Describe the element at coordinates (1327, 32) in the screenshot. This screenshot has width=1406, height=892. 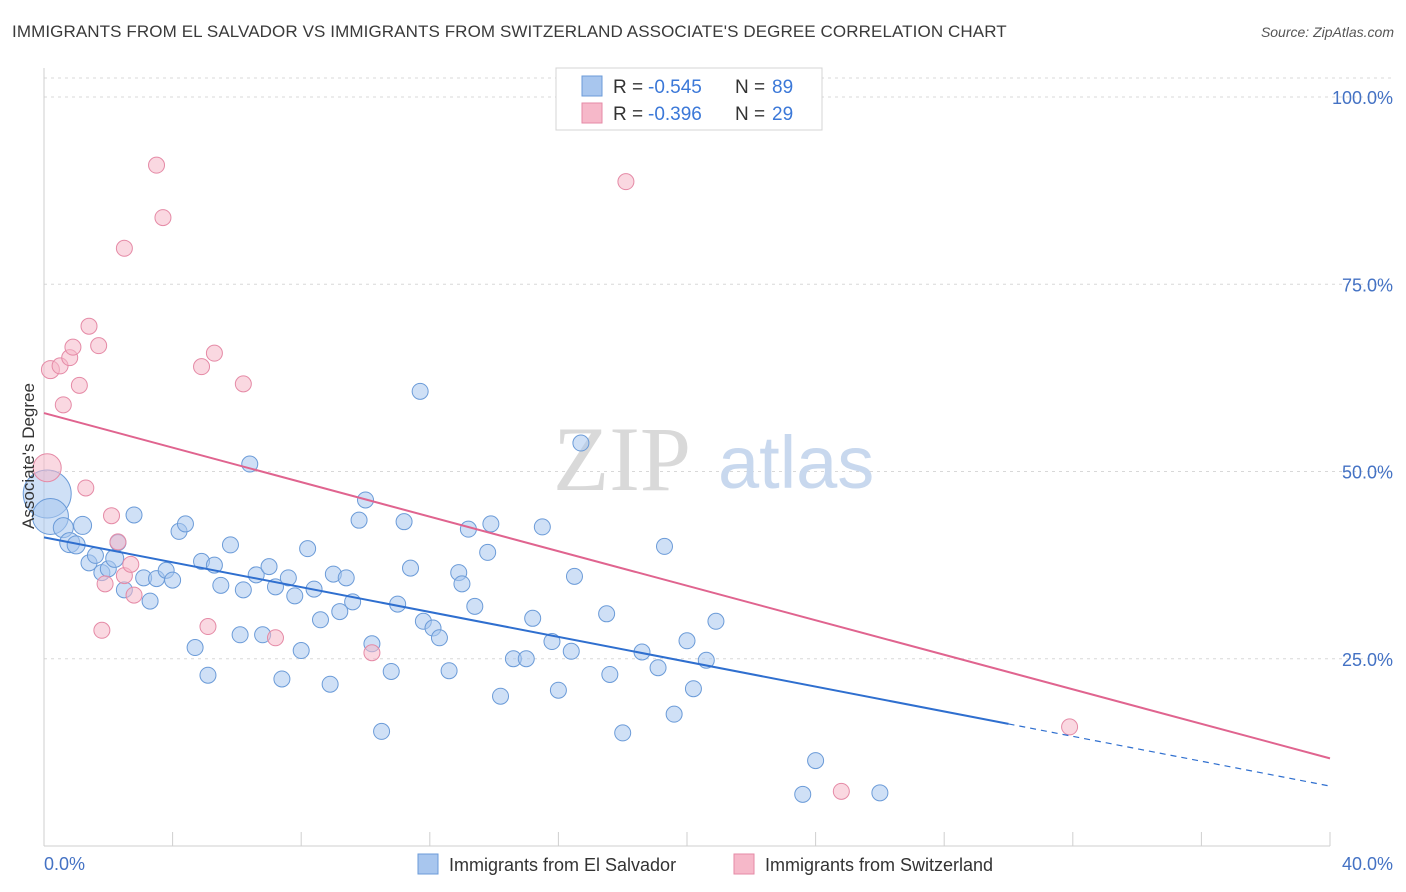
I see `chart-source: Source: ZipAtlas.com` at that location.